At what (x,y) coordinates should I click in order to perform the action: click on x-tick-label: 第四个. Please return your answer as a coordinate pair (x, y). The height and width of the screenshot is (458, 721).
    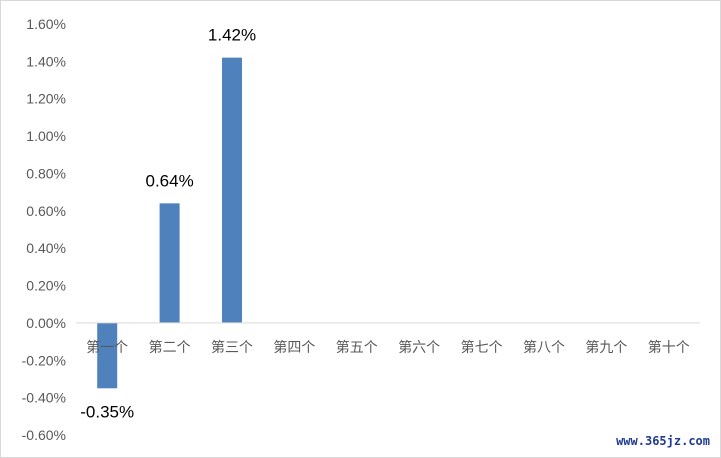
    Looking at the image, I should click on (294, 347).